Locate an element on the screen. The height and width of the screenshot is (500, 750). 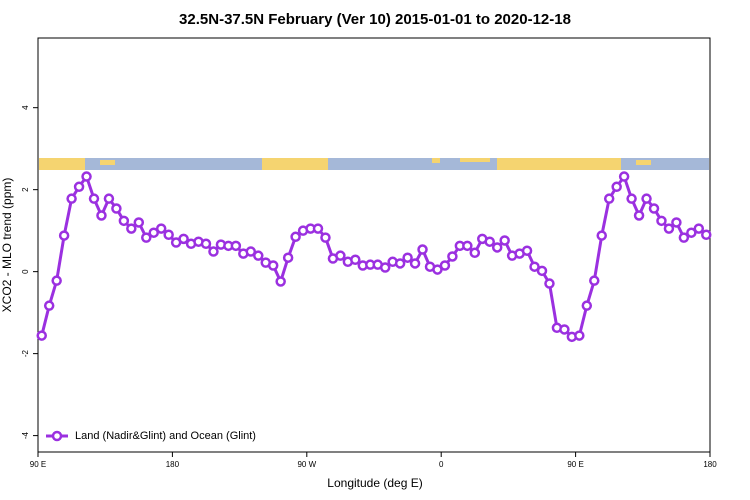
legend-label: Land (Nadir&Glint) and Ocean (Glint) is located at coordinates (165, 436).